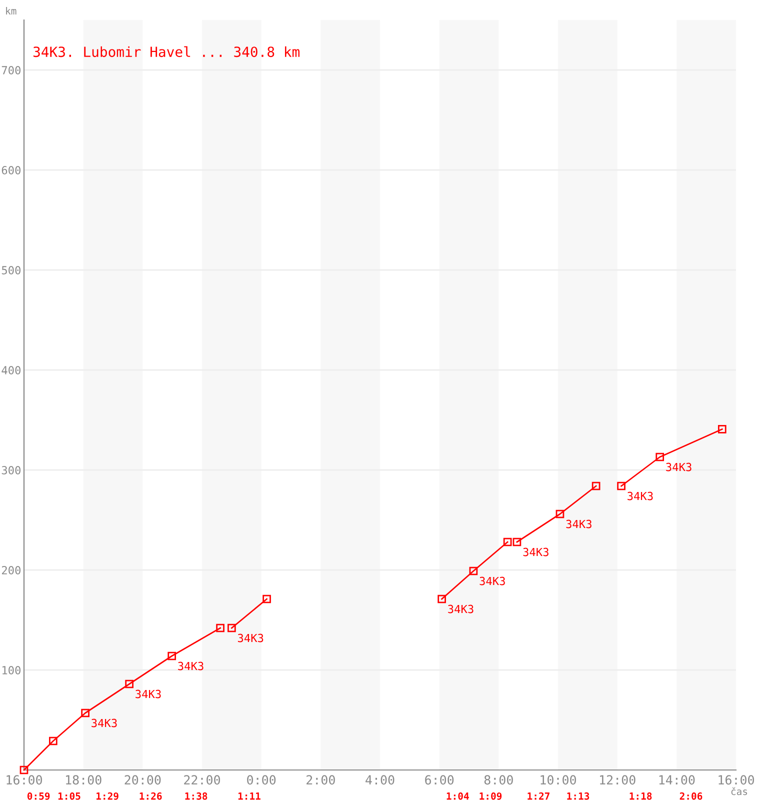 The height and width of the screenshot is (800, 760). Describe the element at coordinates (151, 796) in the screenshot. I see `text: 1:26` at that location.